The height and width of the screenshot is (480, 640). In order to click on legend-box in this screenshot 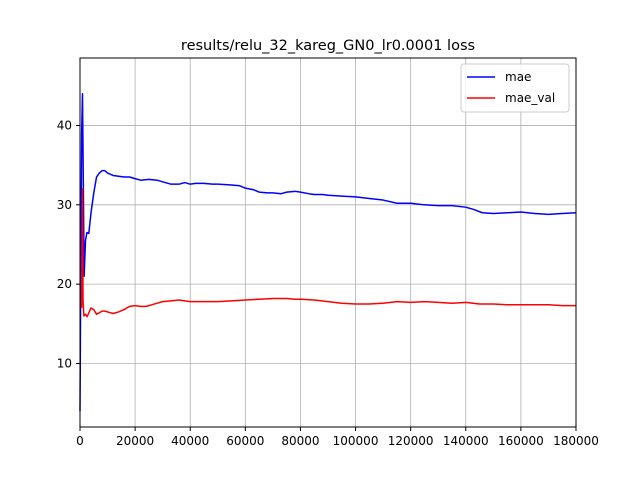, I will do `click(515, 88)`.